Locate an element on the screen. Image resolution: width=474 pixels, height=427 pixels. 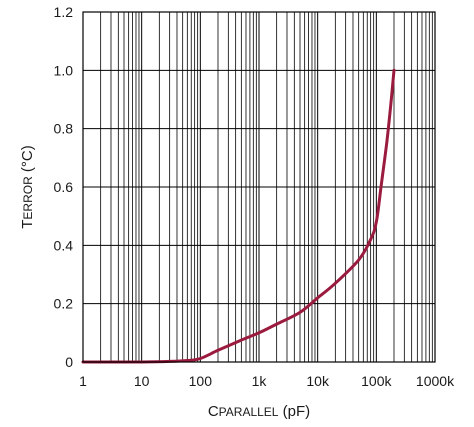
y-axis-title-main: T is located at coordinates (27, 224).